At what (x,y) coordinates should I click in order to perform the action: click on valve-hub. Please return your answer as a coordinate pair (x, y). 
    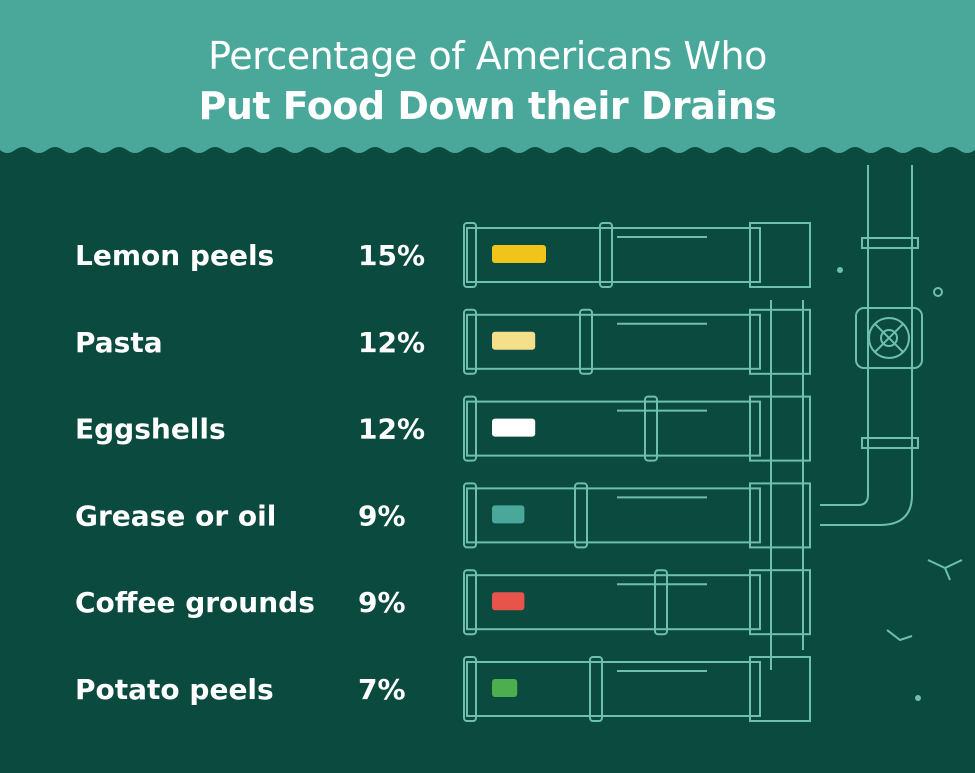
    Looking at the image, I should click on (889, 338).